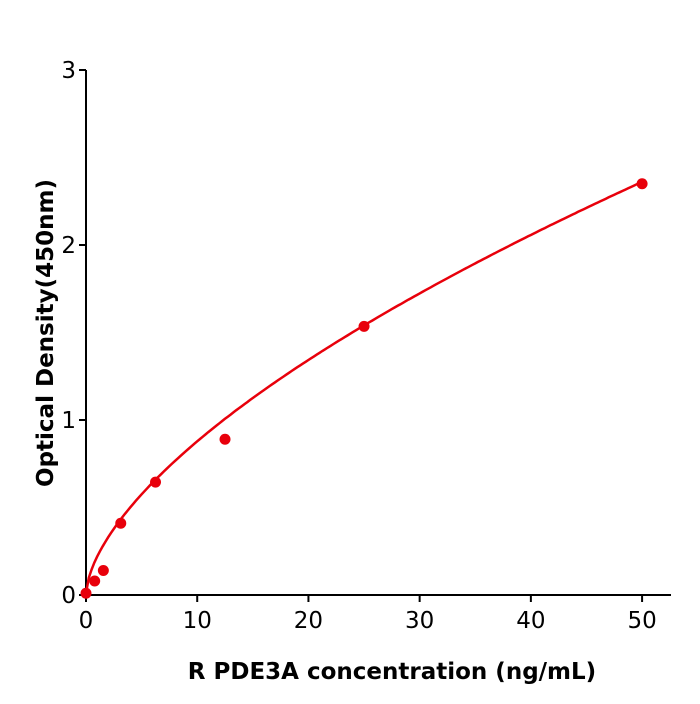 The image size is (700, 704). Describe the element at coordinates (641, 621) in the screenshot. I see `x-tick-label: 50` at that location.